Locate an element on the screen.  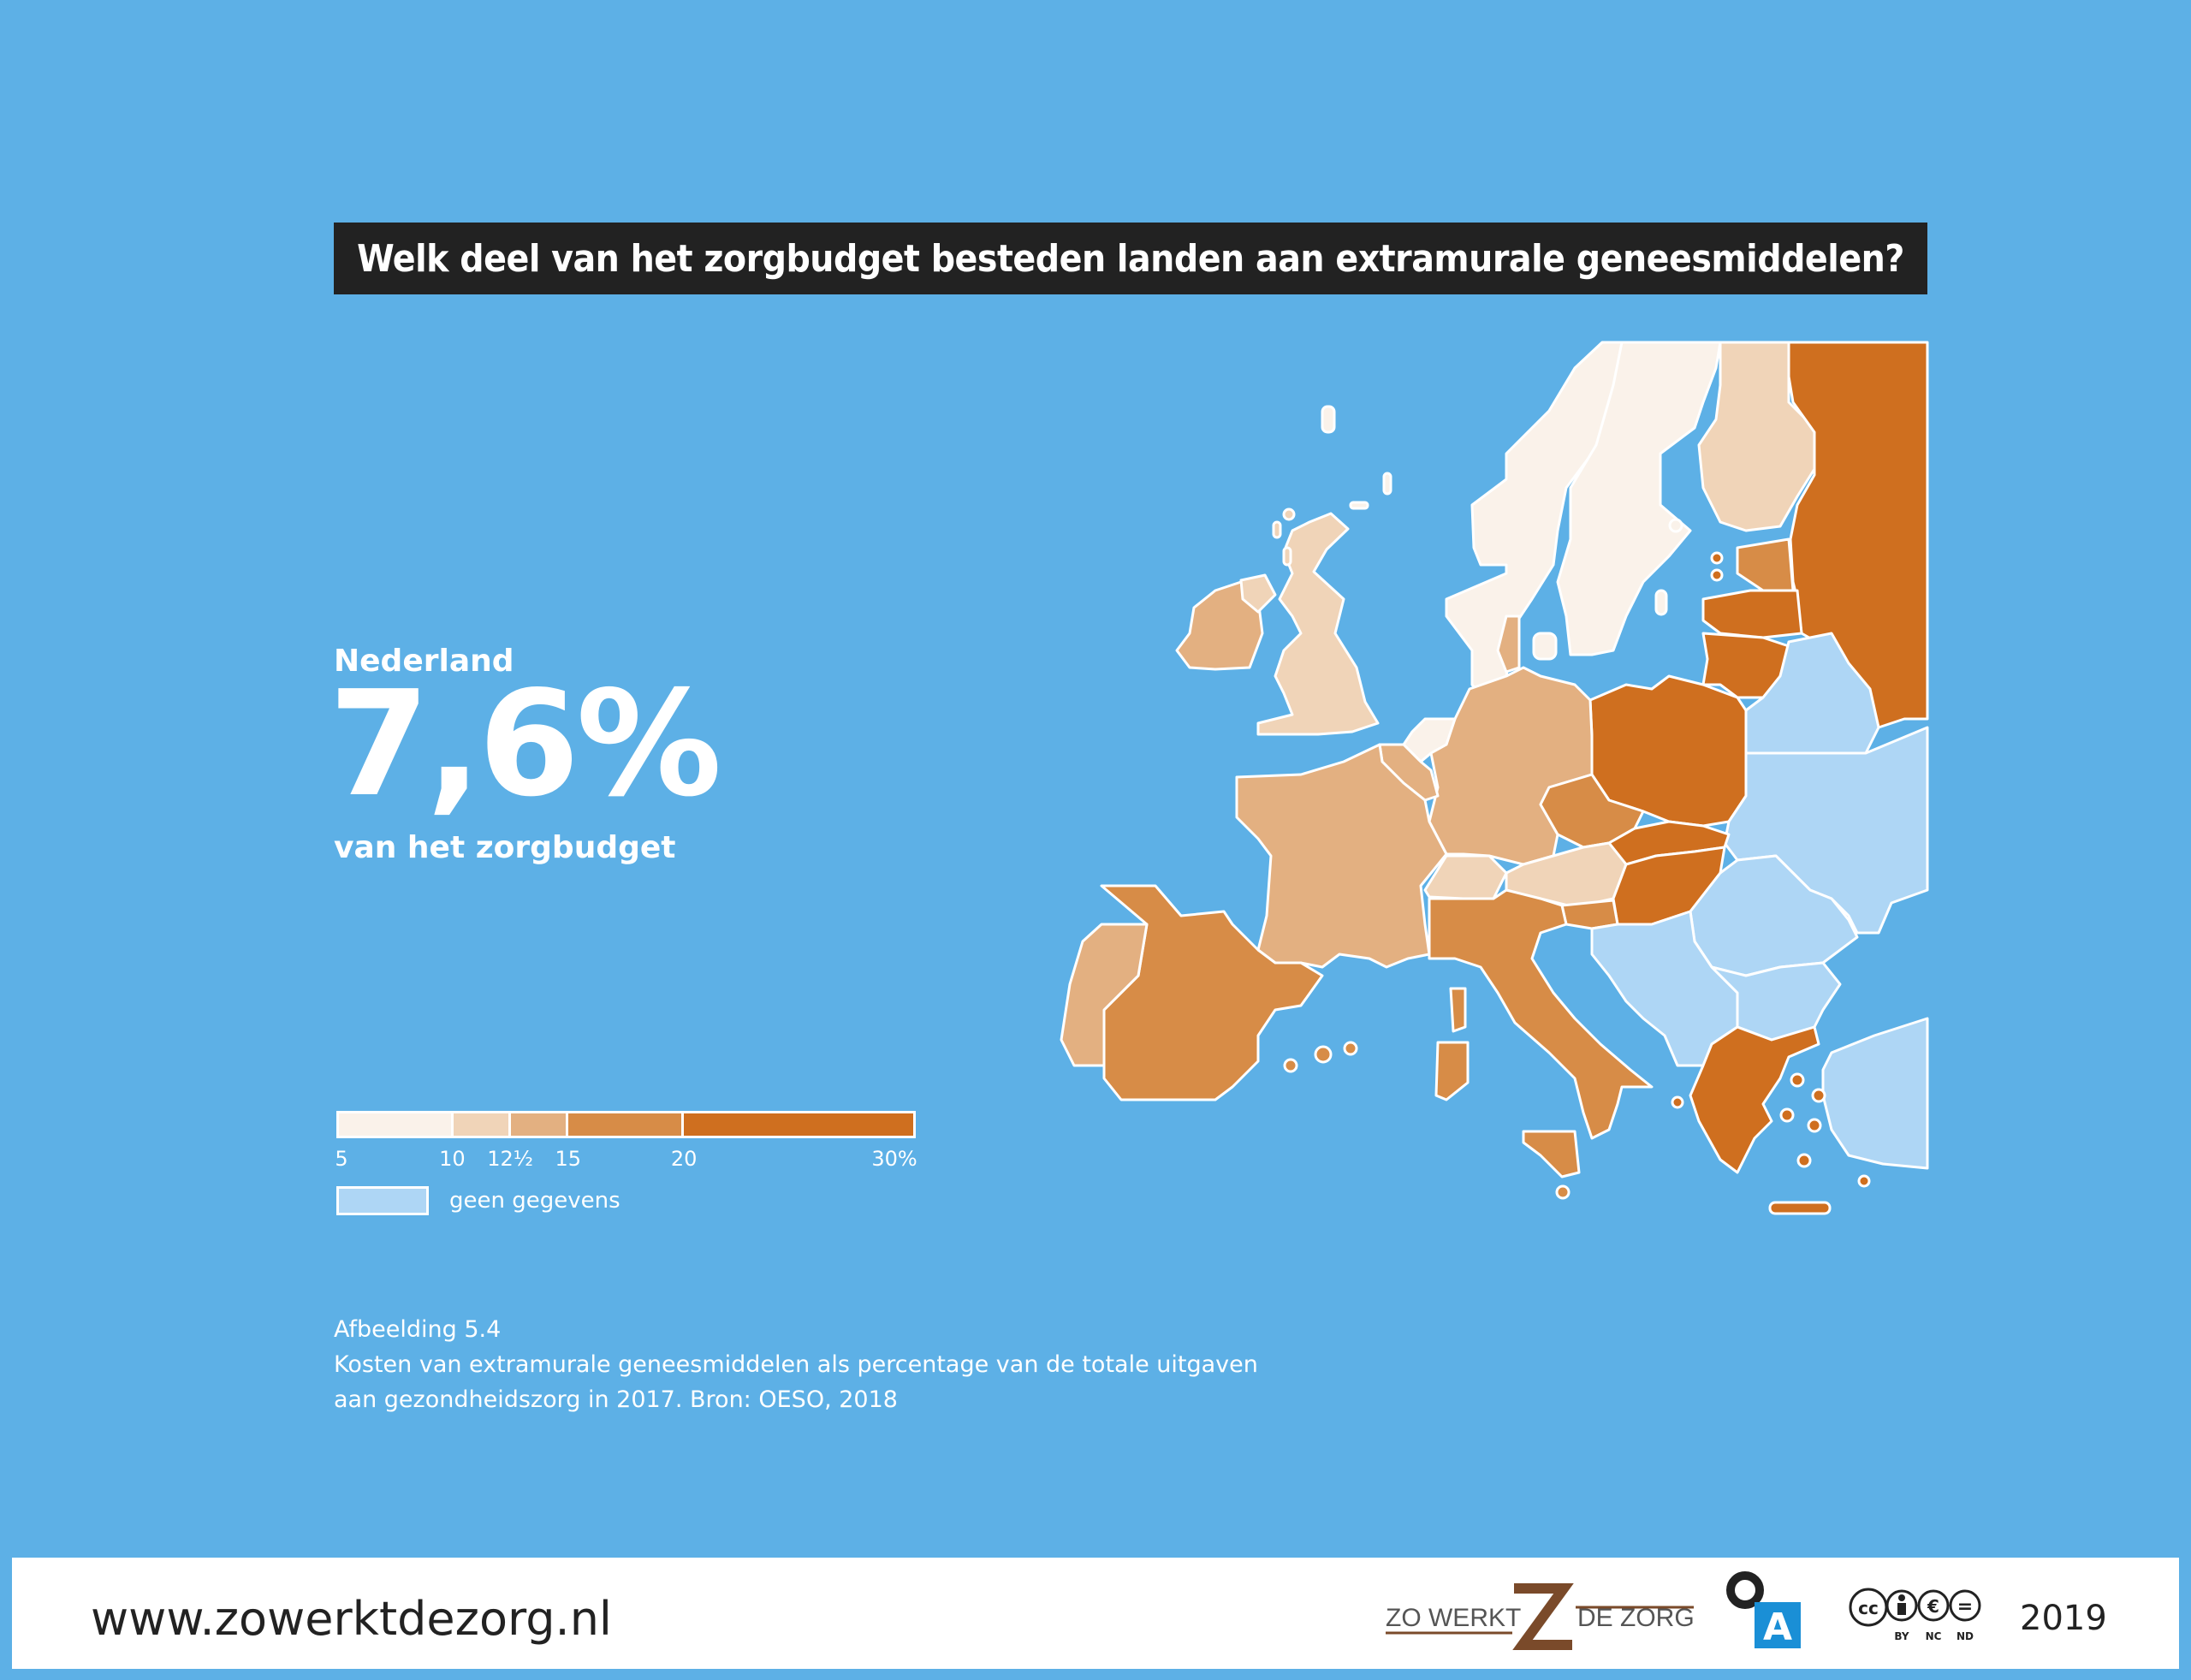
country-finland is located at coordinates (1759, 437).